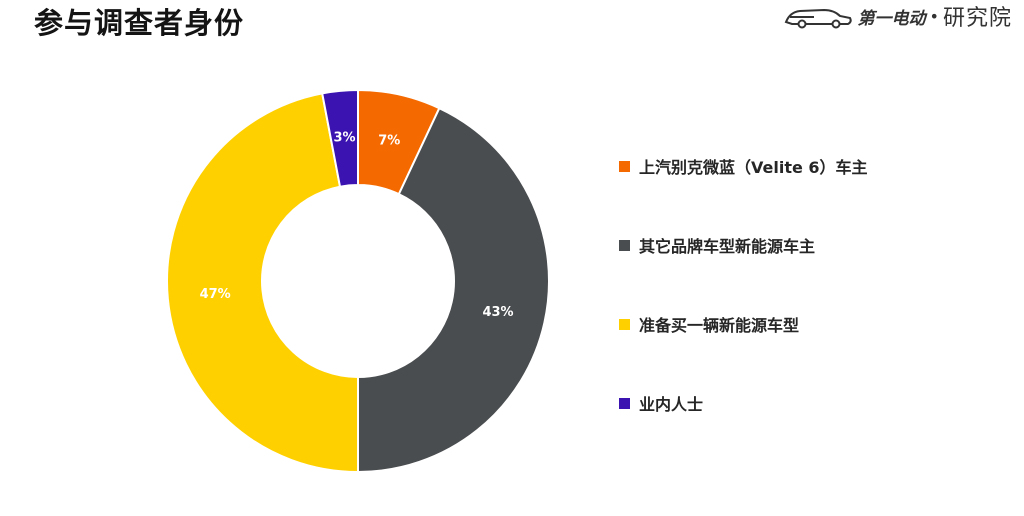 This screenshot has height=516, width=1024. I want to click on legend-item-other-nev-owner: 其它品牌车型新能源车主, so click(743, 245).